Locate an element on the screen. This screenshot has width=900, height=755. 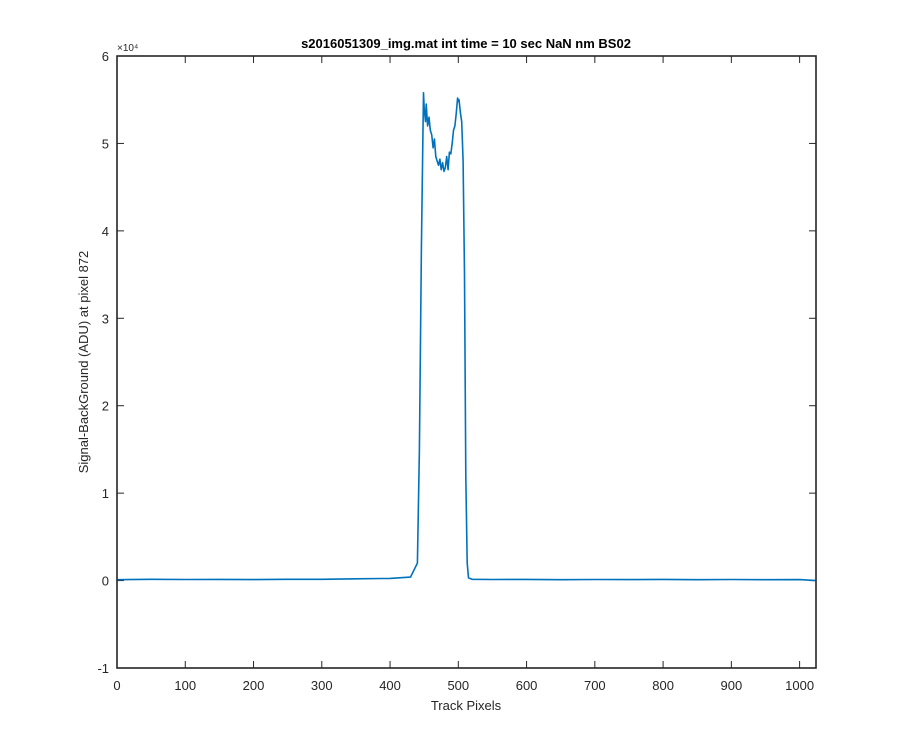
x-tick-label: 800 is located at coordinates (663, 685).